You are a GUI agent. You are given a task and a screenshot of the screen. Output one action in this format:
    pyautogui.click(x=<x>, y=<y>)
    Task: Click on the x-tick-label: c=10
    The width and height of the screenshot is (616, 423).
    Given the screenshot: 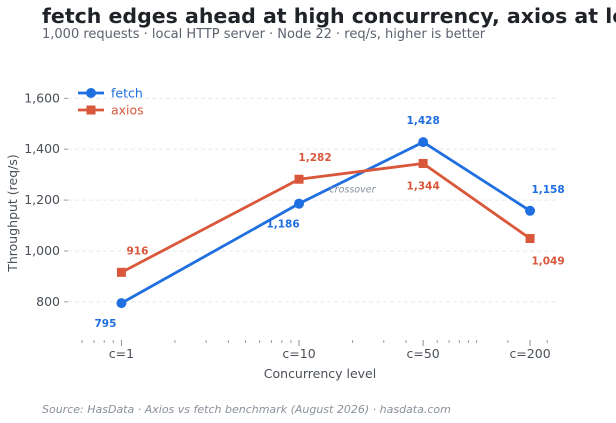 What is the action you would take?
    pyautogui.click(x=298, y=353)
    